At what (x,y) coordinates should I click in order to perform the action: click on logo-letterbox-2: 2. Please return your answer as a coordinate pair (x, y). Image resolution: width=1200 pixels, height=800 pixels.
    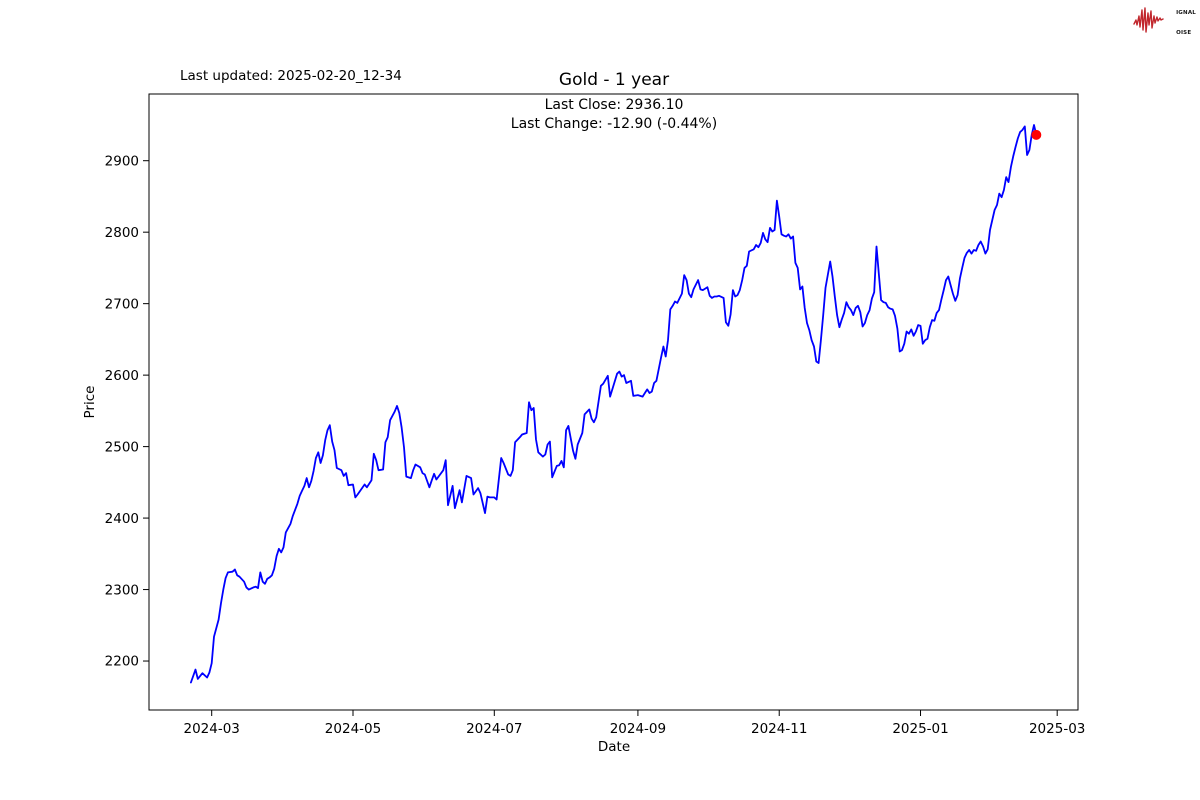
    Looking at the image, I should click on (1172, 22).